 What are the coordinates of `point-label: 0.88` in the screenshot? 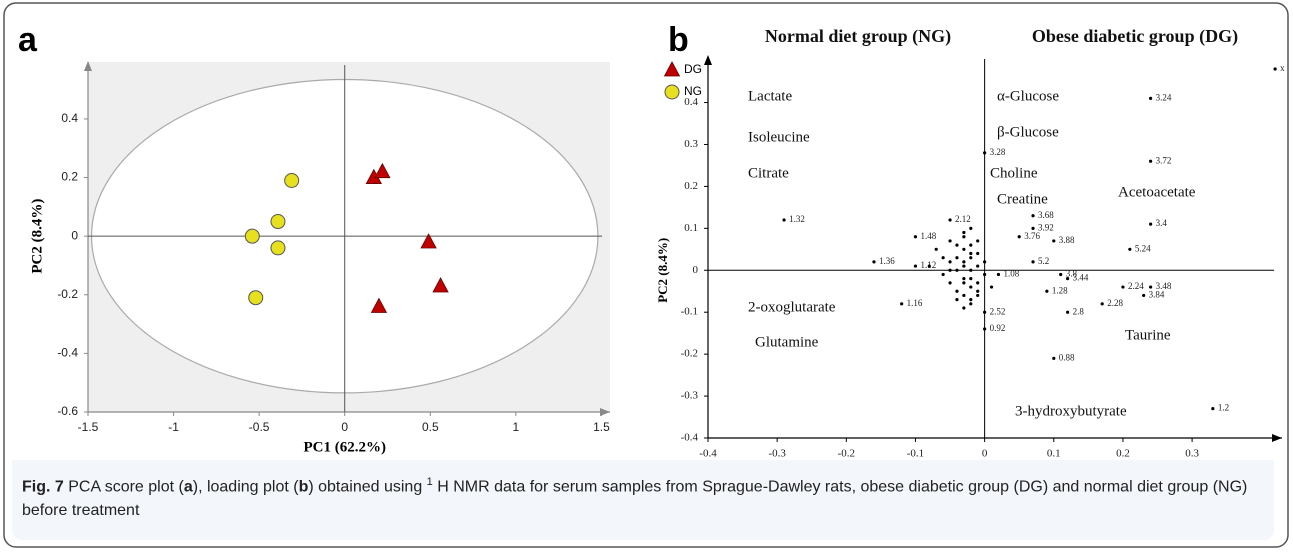 It's located at (1067, 357).